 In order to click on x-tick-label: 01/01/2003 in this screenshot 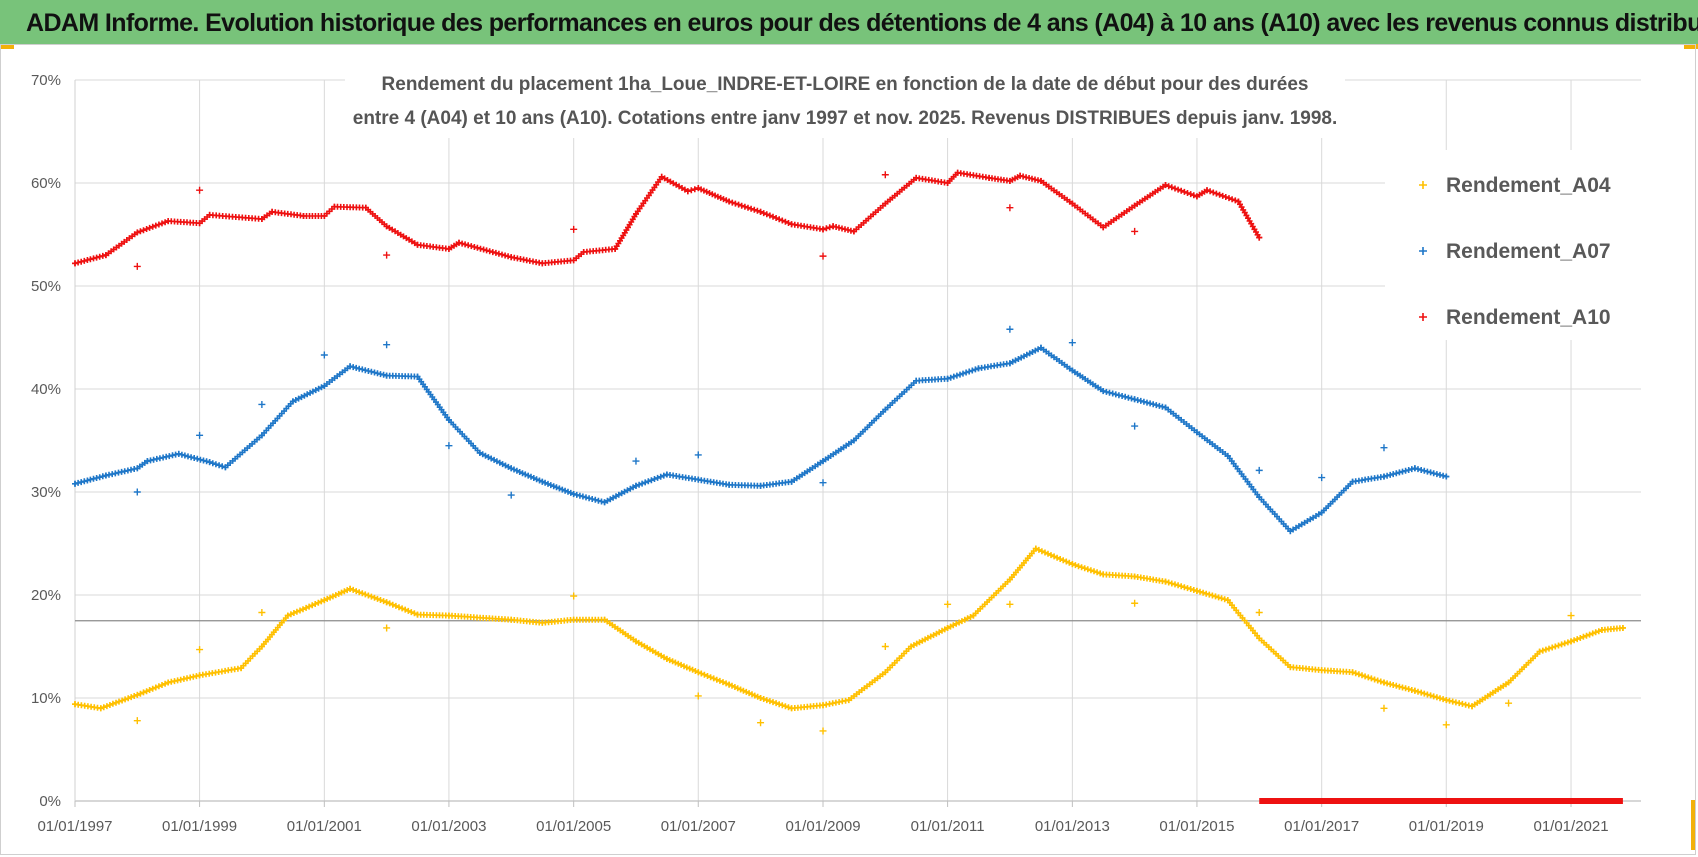, I will do `click(448, 826)`.